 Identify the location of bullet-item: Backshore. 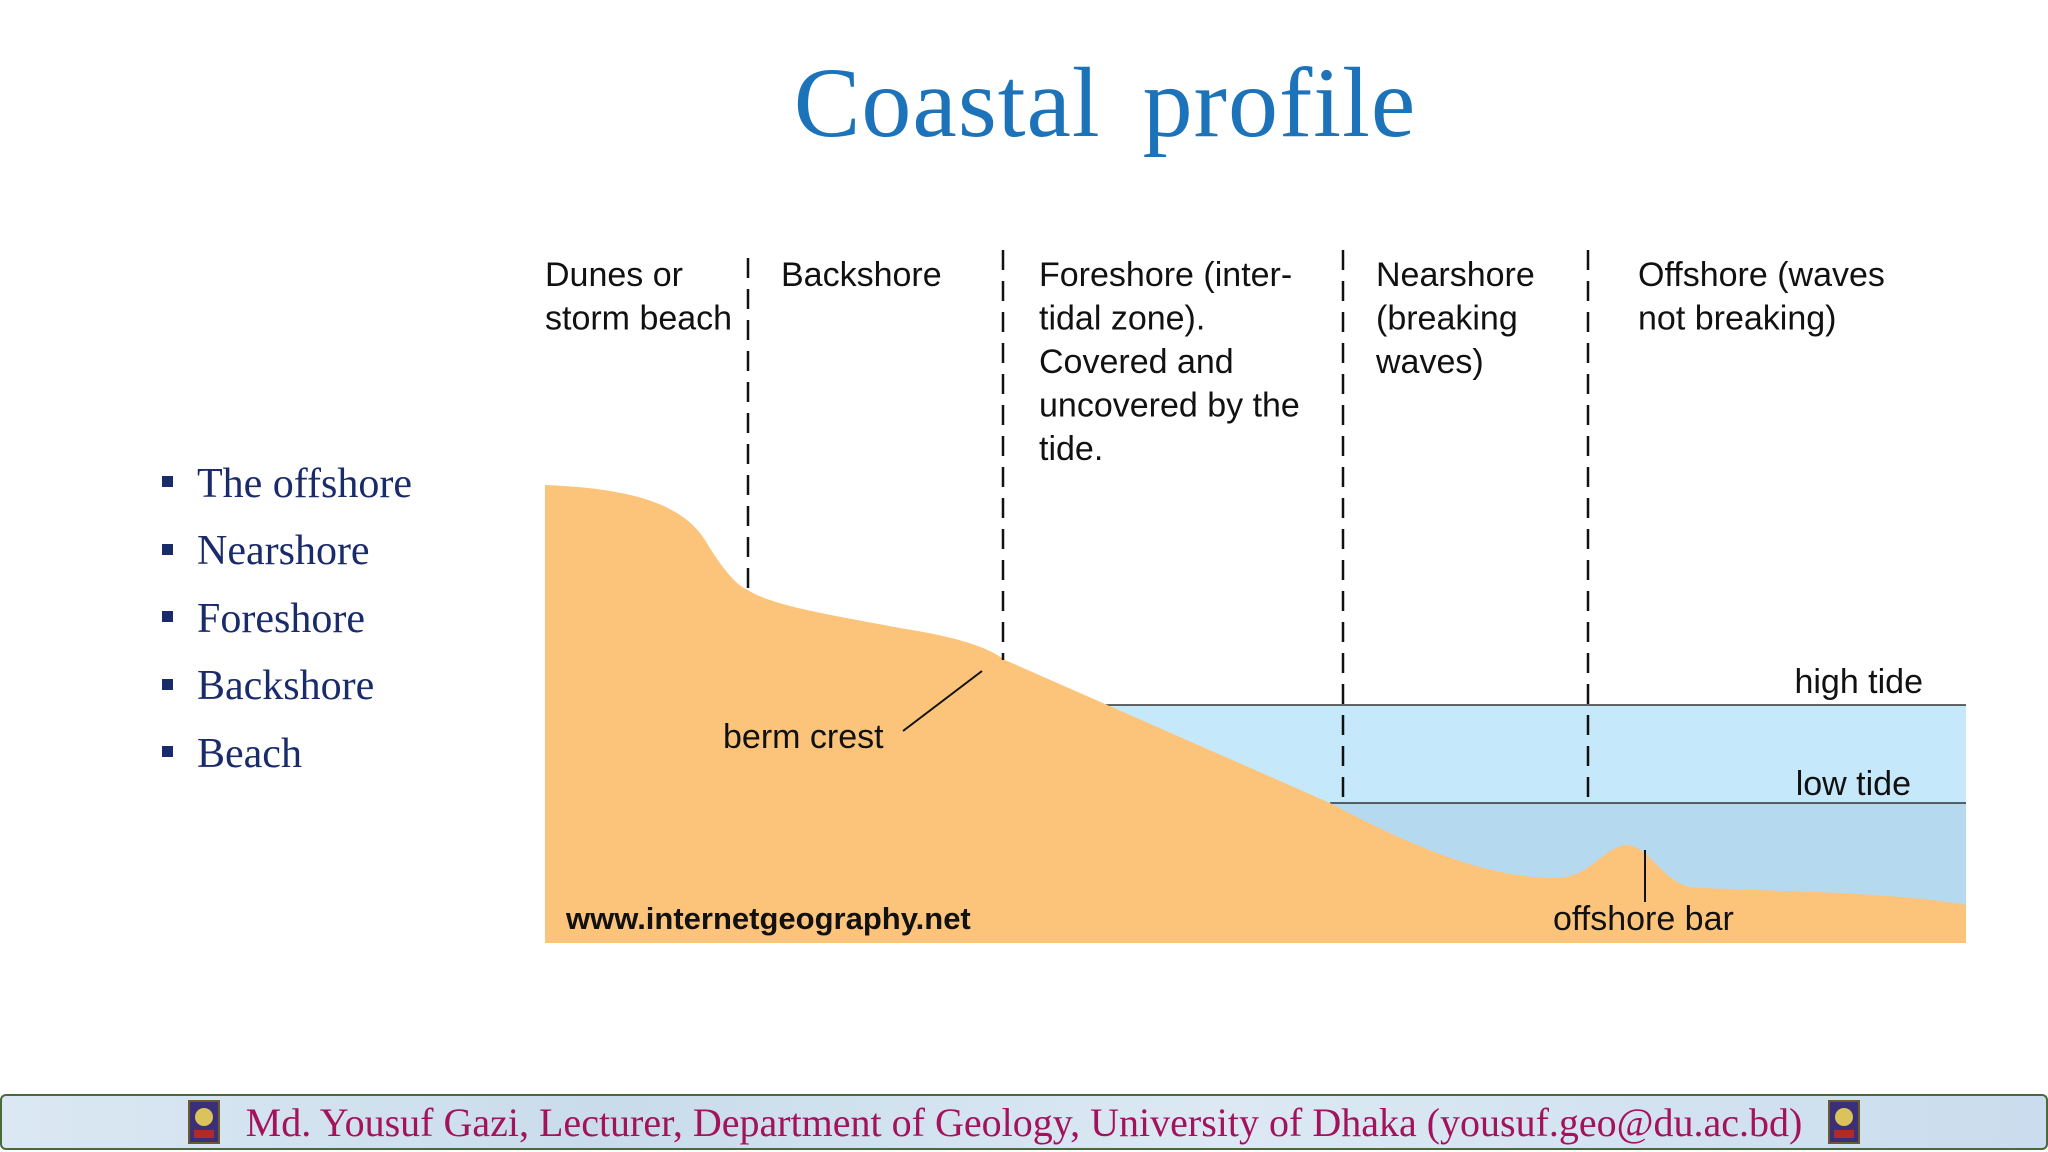
(287, 687).